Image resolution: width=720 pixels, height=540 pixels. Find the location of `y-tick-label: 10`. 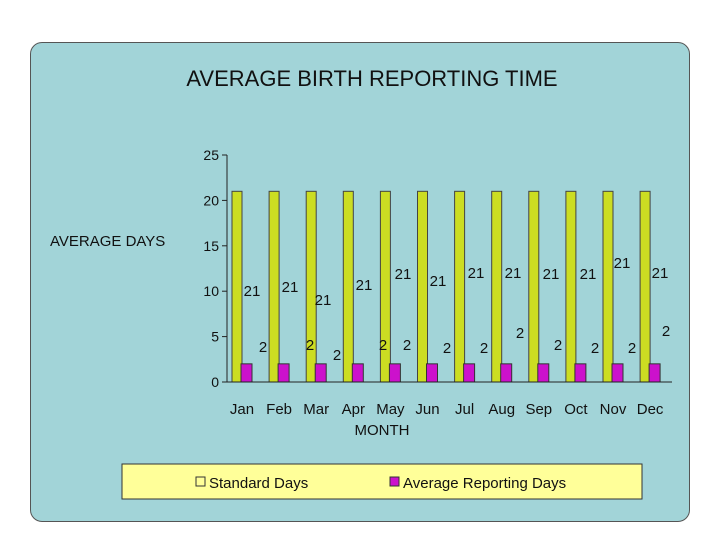

y-tick-label: 10 is located at coordinates (211, 291).